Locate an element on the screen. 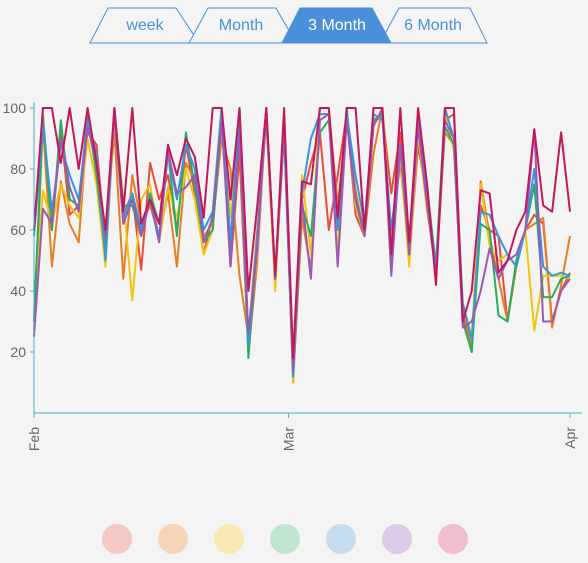  y-tick-label: 40 is located at coordinates (18, 291).